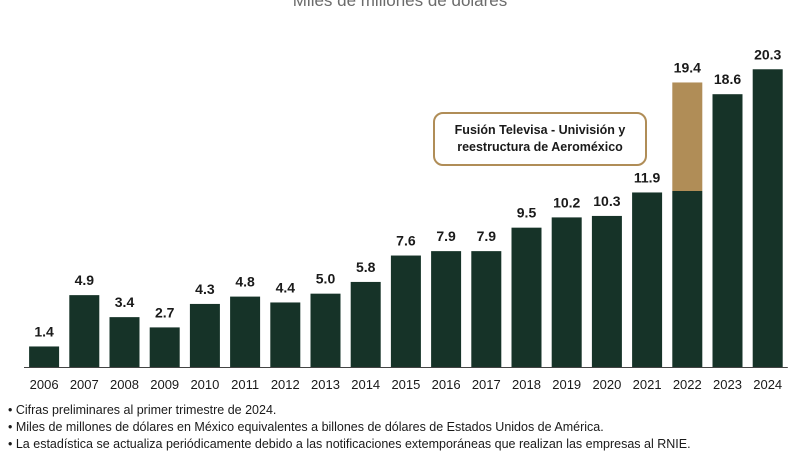 The height and width of the screenshot is (453, 800). What do you see at coordinates (245, 282) in the screenshot?
I see `value-label-2011: 4.8` at bounding box center [245, 282].